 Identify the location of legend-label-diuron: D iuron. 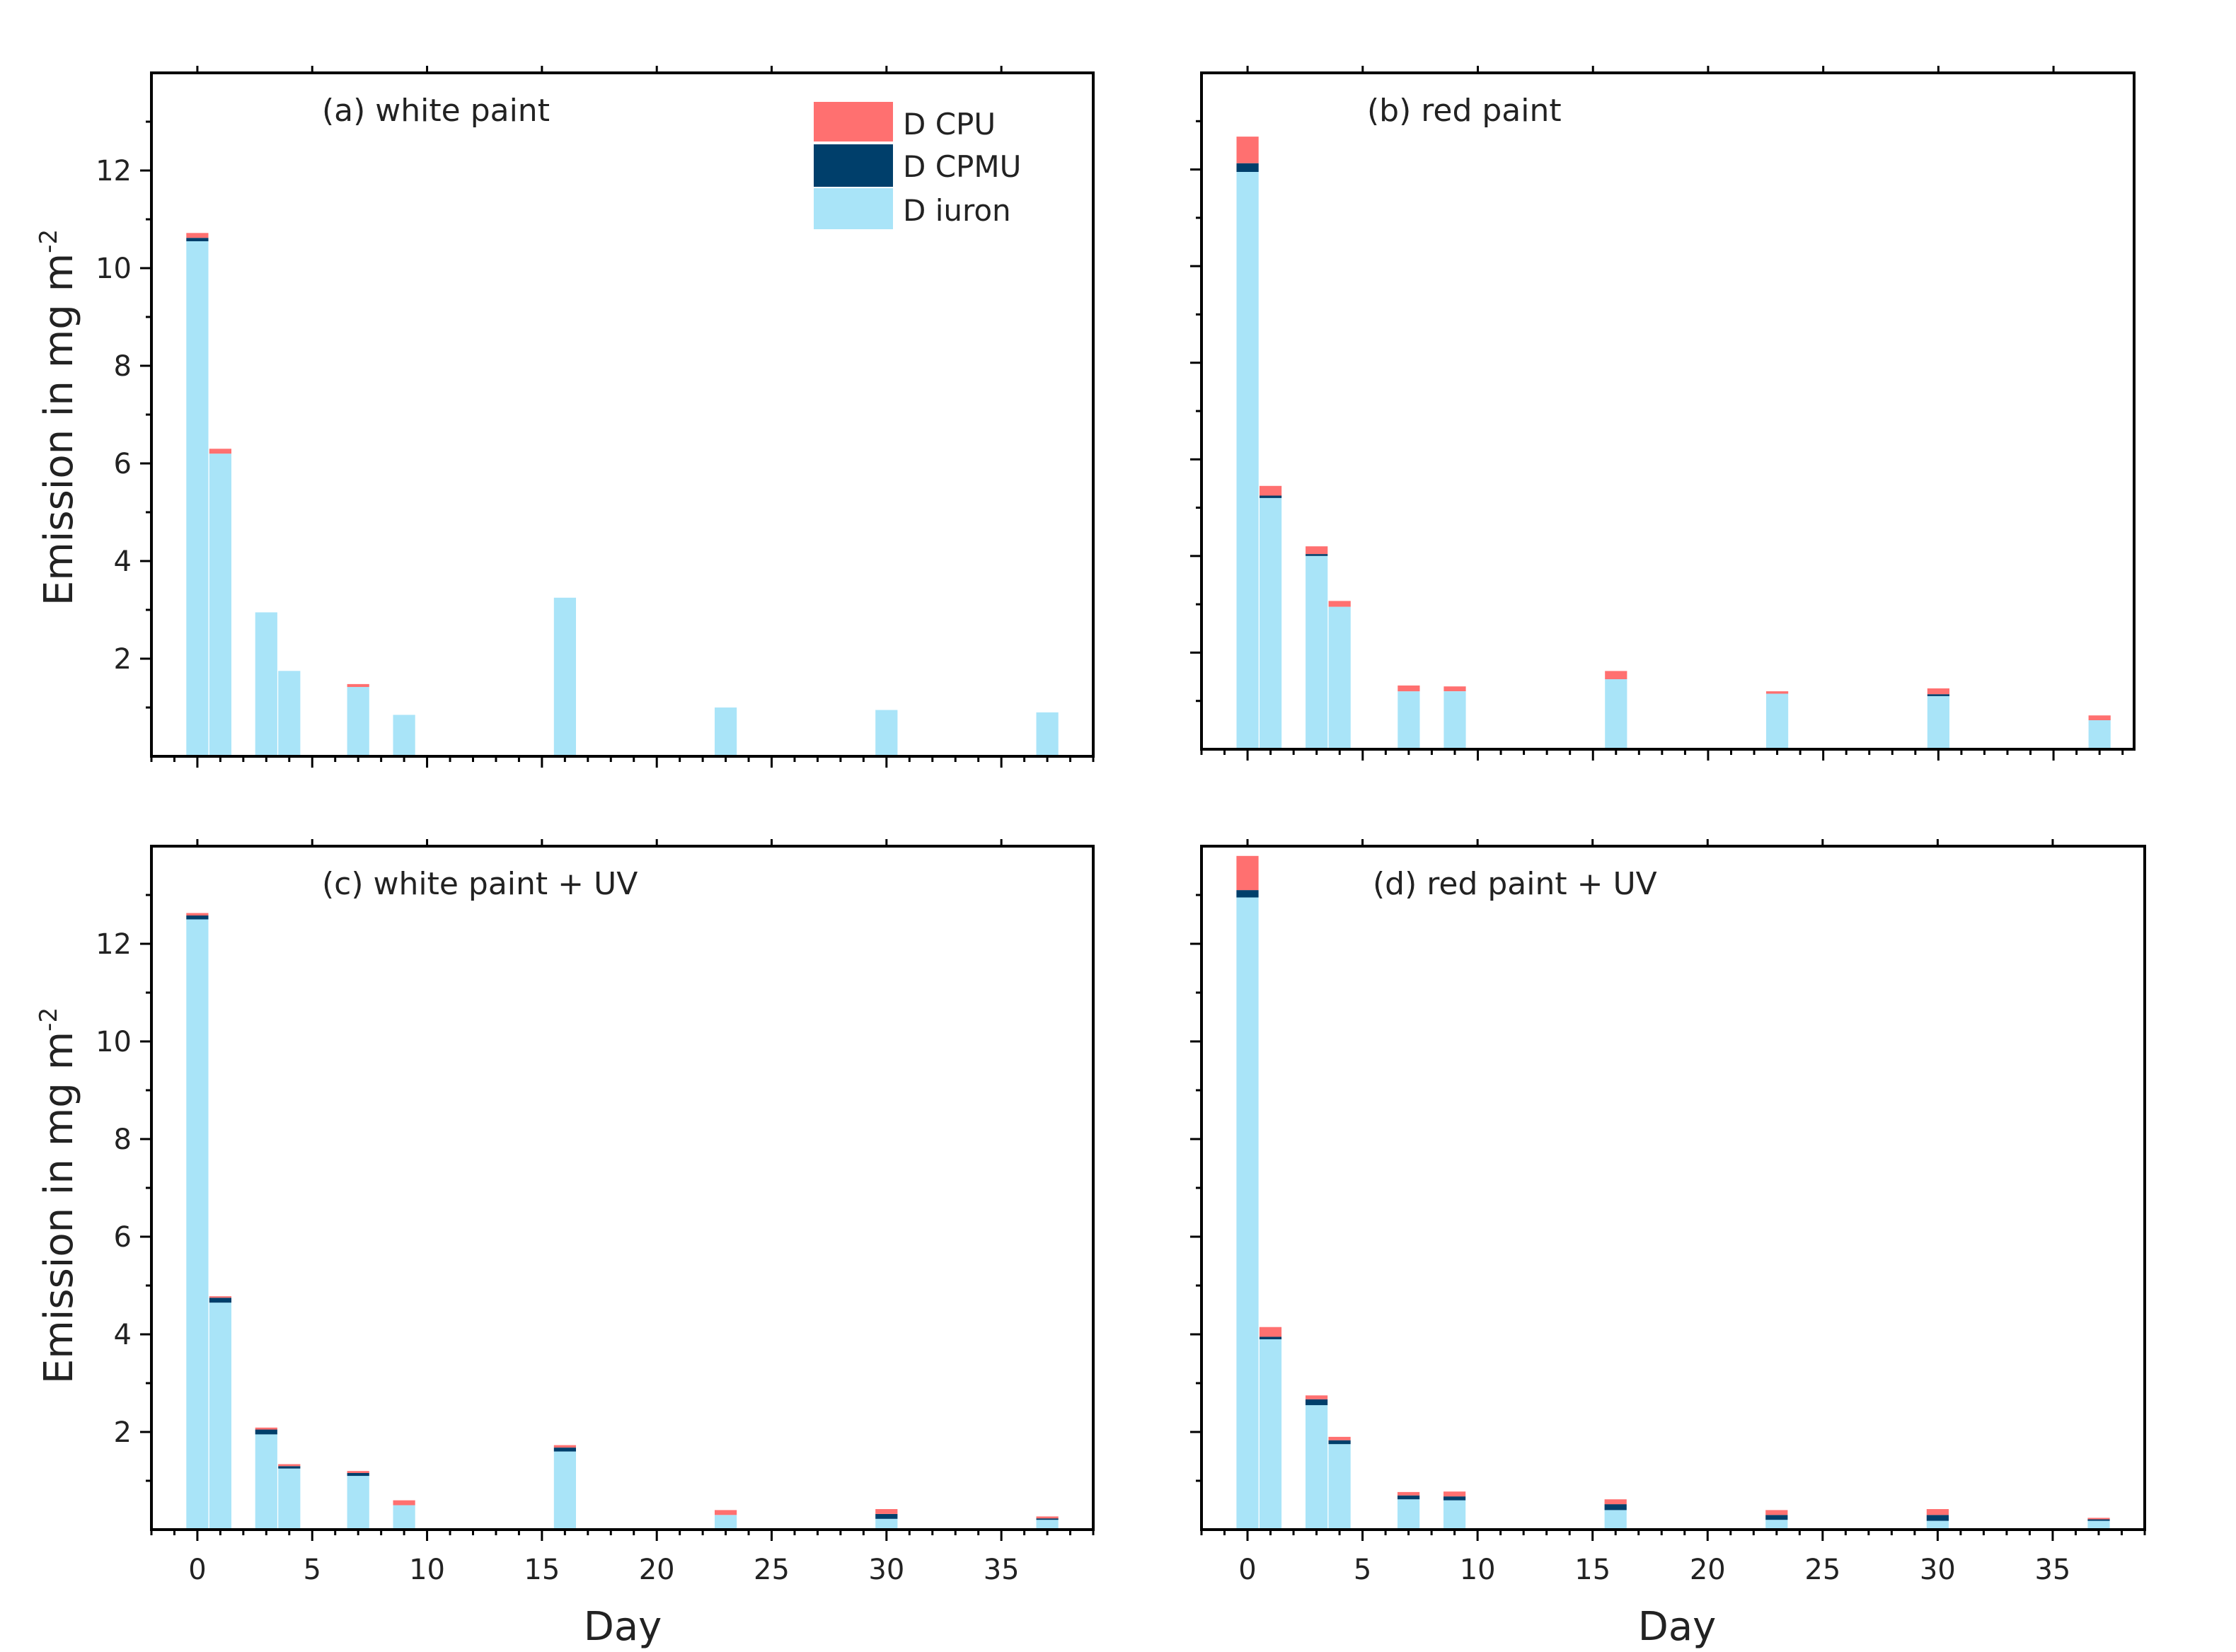
(957, 210).